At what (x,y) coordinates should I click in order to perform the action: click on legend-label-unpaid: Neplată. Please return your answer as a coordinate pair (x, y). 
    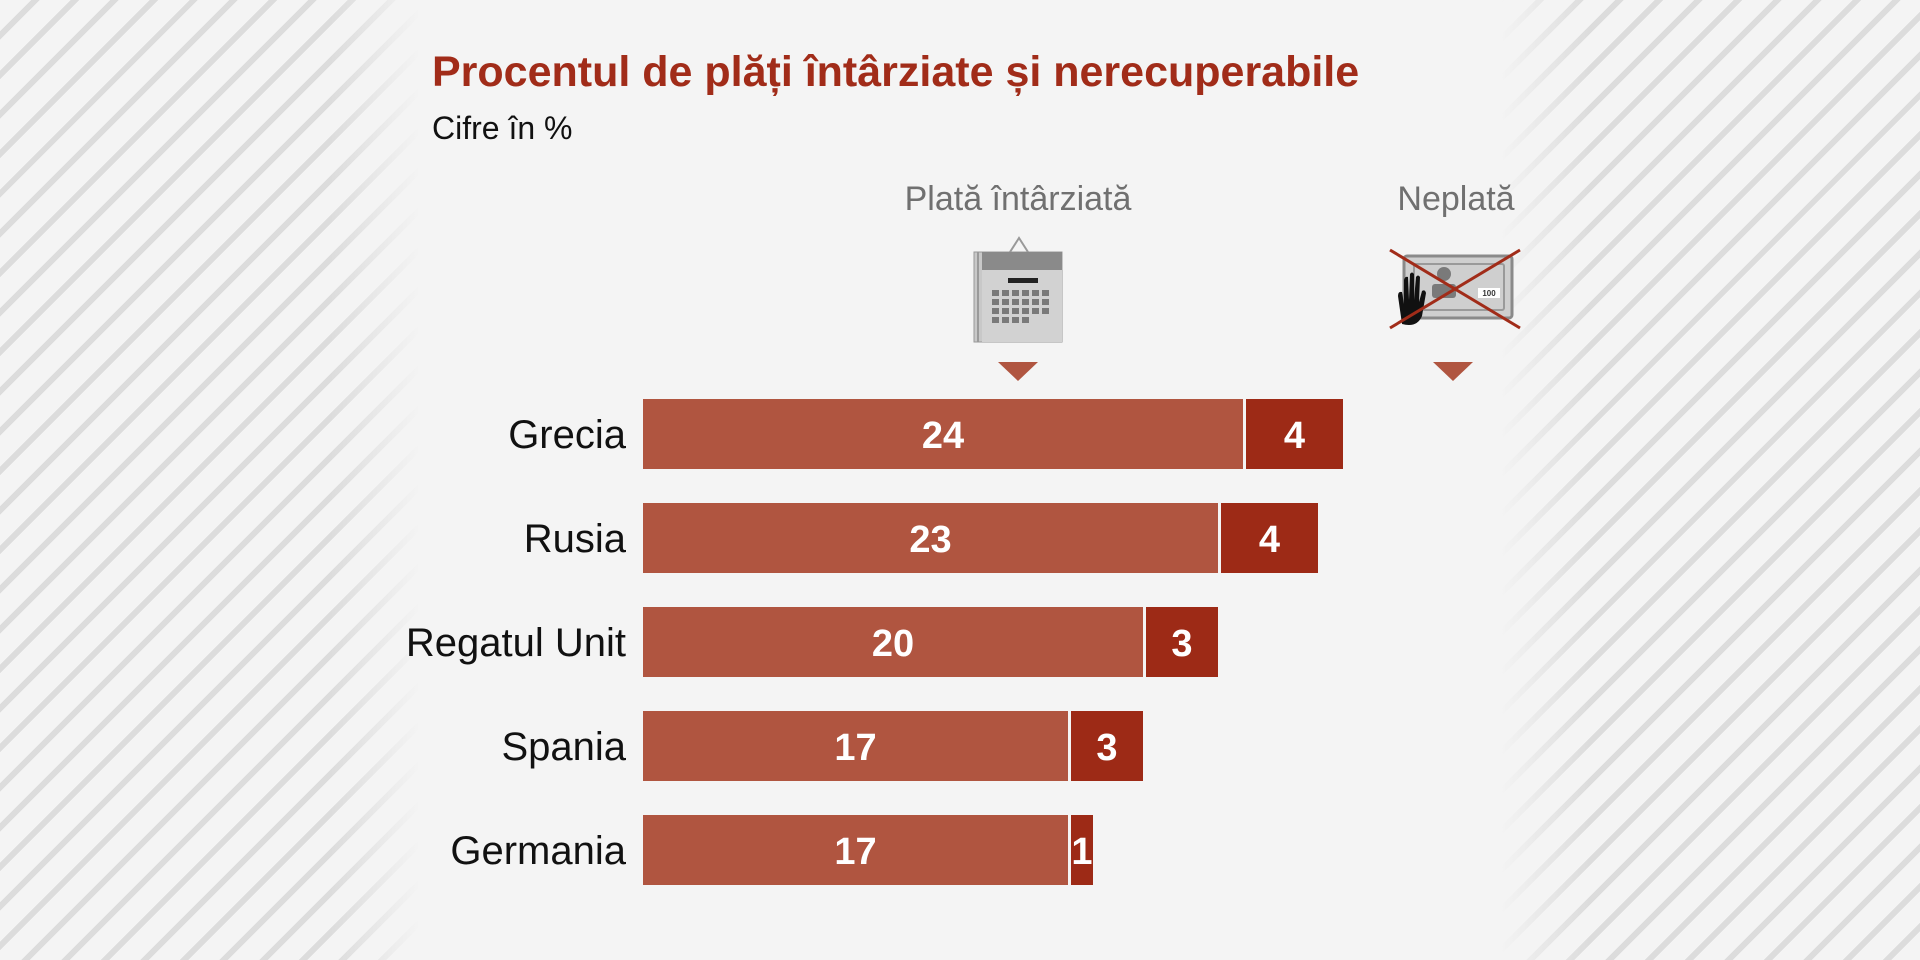
    Looking at the image, I should click on (1456, 199).